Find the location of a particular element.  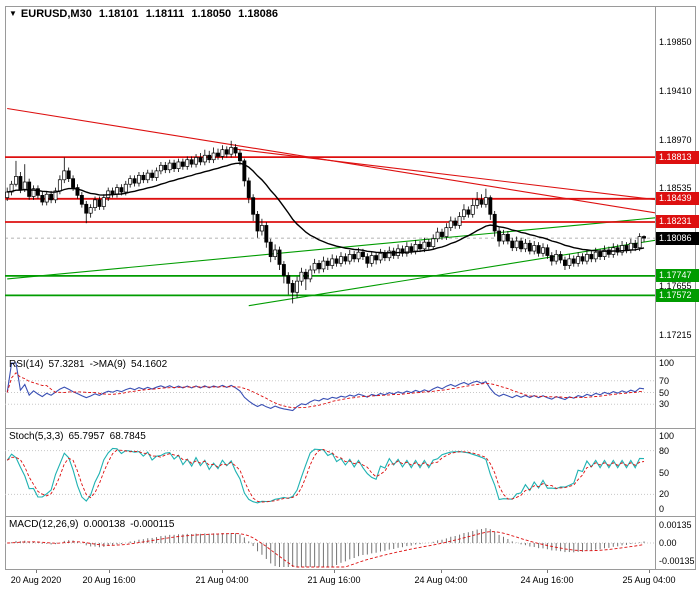

price-axis-separator is located at coordinates (655, 288).